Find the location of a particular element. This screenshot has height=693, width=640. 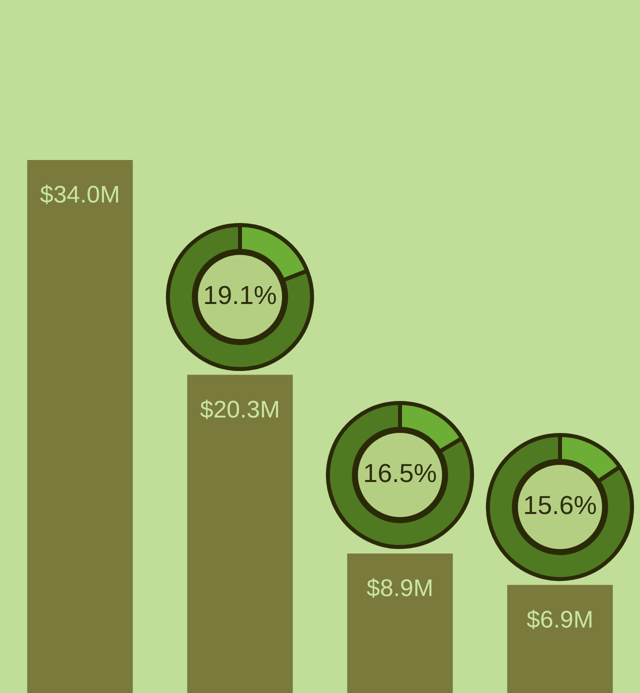

data-label: $34.0M is located at coordinates (80, 195).